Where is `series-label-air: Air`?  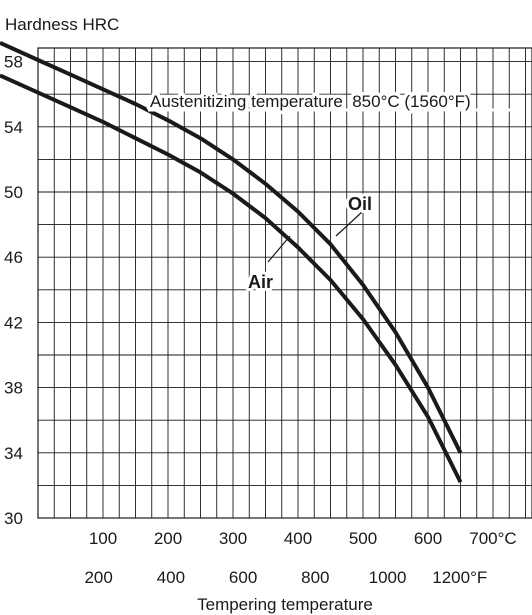
series-label-air: Air is located at coordinates (260, 282).